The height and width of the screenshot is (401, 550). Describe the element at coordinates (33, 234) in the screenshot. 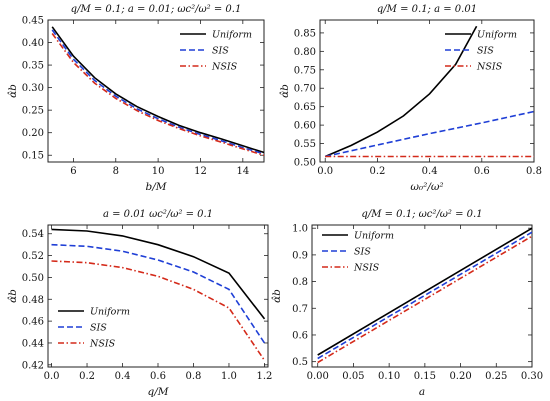

I see `y-tick-label: 0.54` at that location.